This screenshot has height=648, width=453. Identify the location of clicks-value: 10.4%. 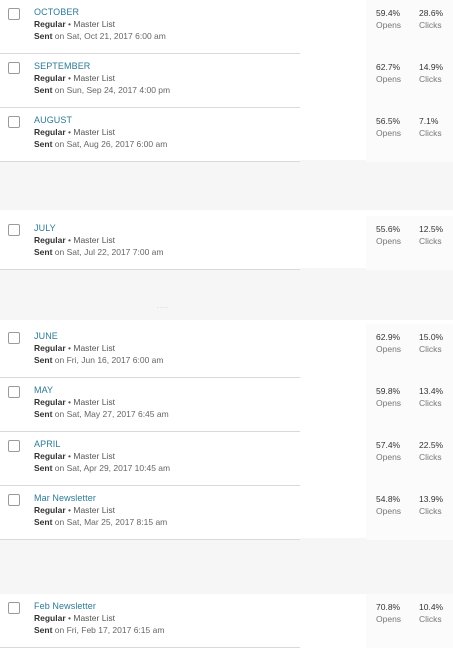
(431, 607).